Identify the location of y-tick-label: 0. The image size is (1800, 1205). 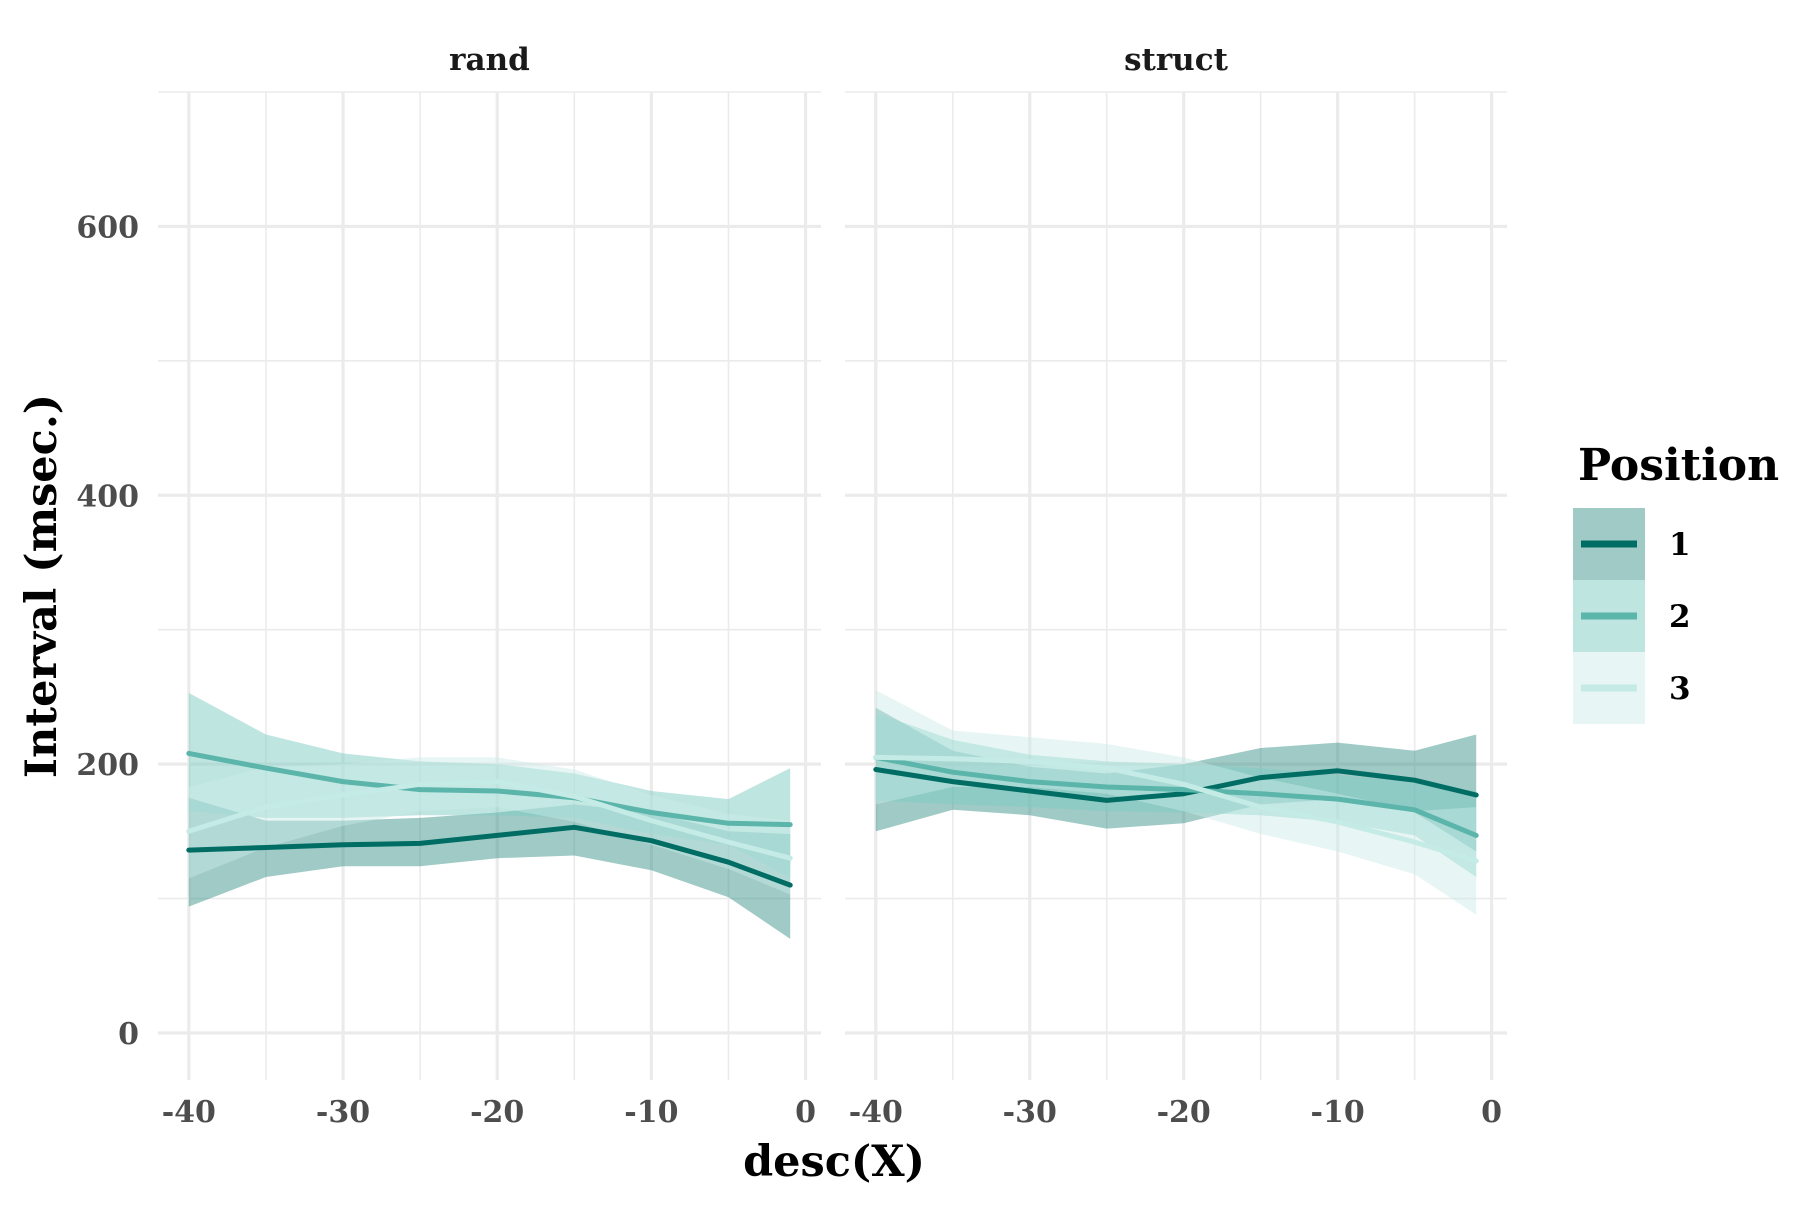
(128, 1034).